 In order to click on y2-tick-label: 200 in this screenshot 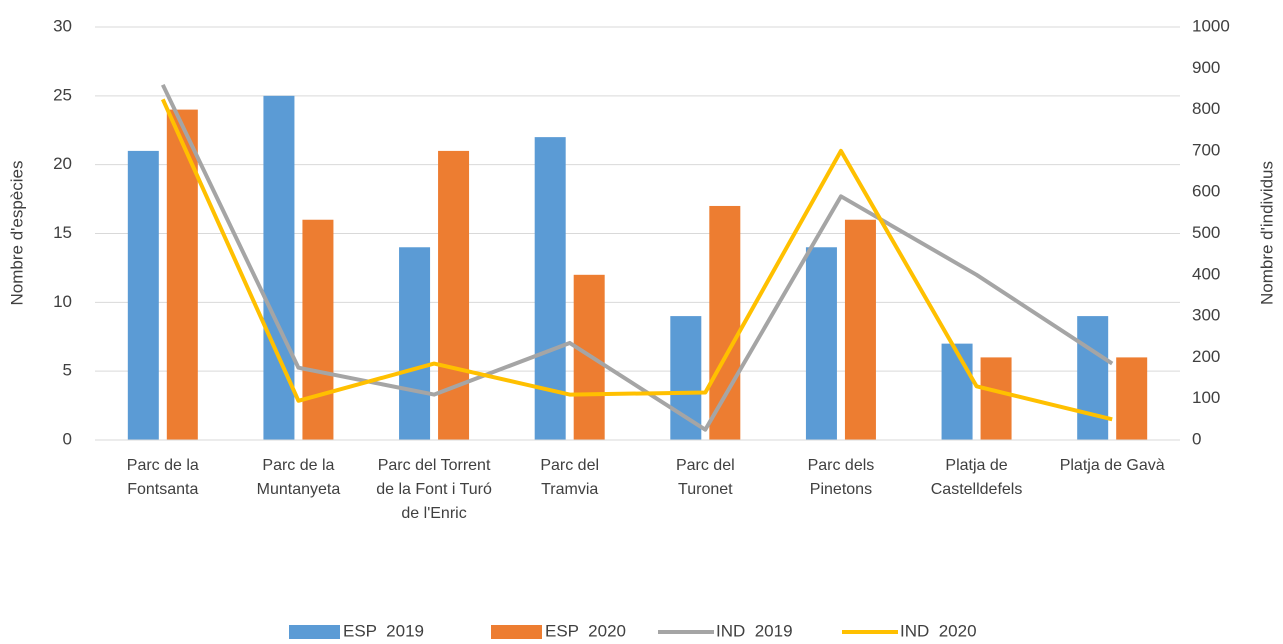, I will do `click(1206, 356)`.